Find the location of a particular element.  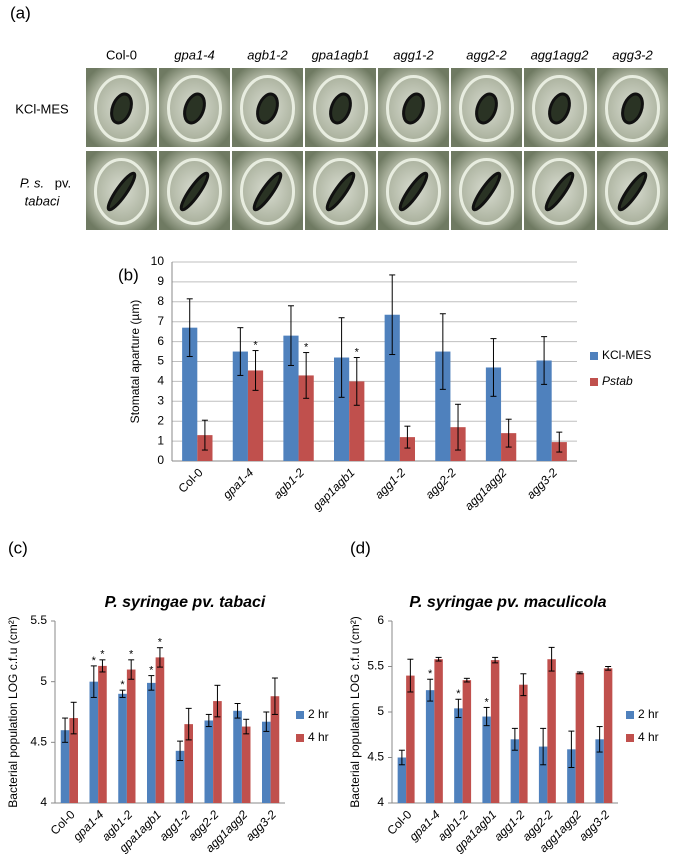

y-tick-label: 9 is located at coordinates (160, 281).